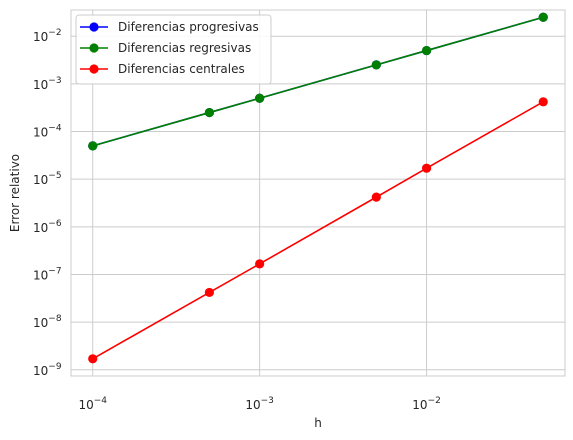 This screenshot has height=440, width=573. What do you see at coordinates (47, 203) in the screenshot?
I see `y-tick-labels: 10−910−810−710−610−510−410−310−2` at bounding box center [47, 203].